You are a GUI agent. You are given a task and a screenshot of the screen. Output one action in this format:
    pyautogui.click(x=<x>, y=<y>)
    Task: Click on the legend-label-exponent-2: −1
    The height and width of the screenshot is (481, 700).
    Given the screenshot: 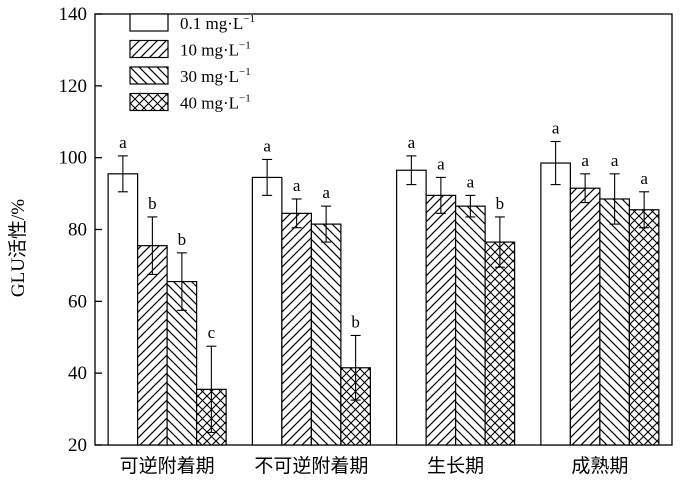 What is the action you would take?
    pyautogui.click(x=245, y=72)
    